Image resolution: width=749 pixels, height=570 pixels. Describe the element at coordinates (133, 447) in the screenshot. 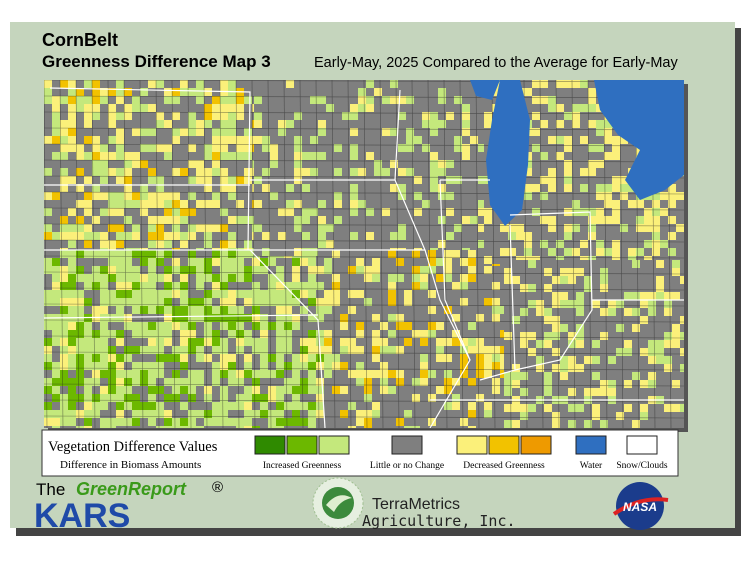

I see `legend-title: Vegetation Difference Values` at that location.